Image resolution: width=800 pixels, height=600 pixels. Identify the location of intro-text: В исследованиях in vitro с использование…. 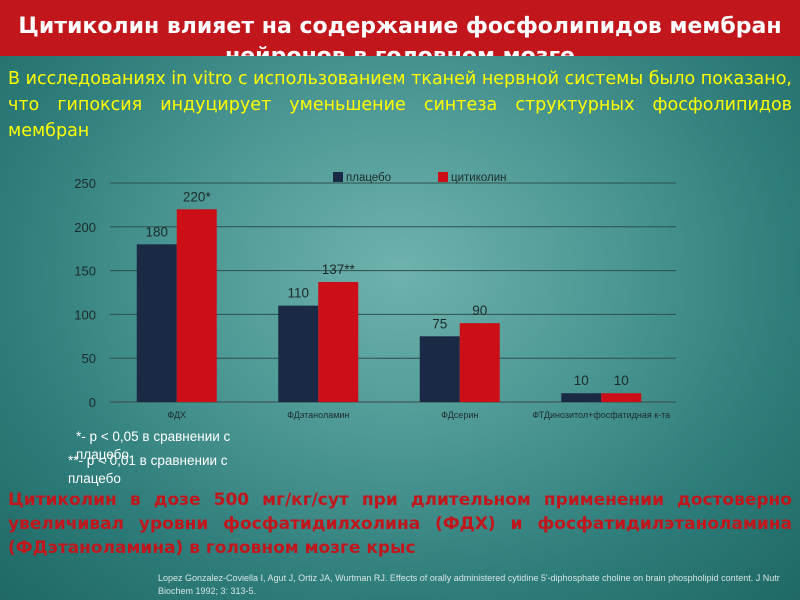
(400, 105).